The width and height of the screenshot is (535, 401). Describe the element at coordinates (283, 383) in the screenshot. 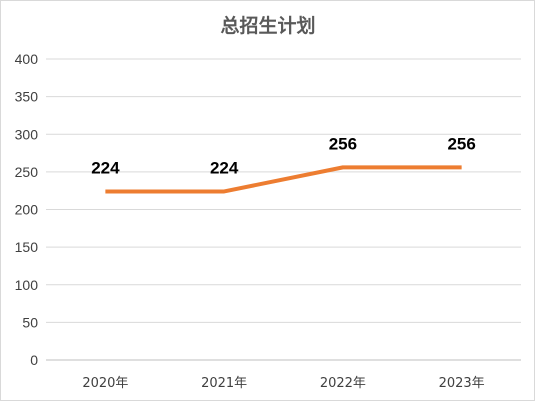

I see `x-axis-ticks: 2020年 2021年 2022年 2023年` at that location.